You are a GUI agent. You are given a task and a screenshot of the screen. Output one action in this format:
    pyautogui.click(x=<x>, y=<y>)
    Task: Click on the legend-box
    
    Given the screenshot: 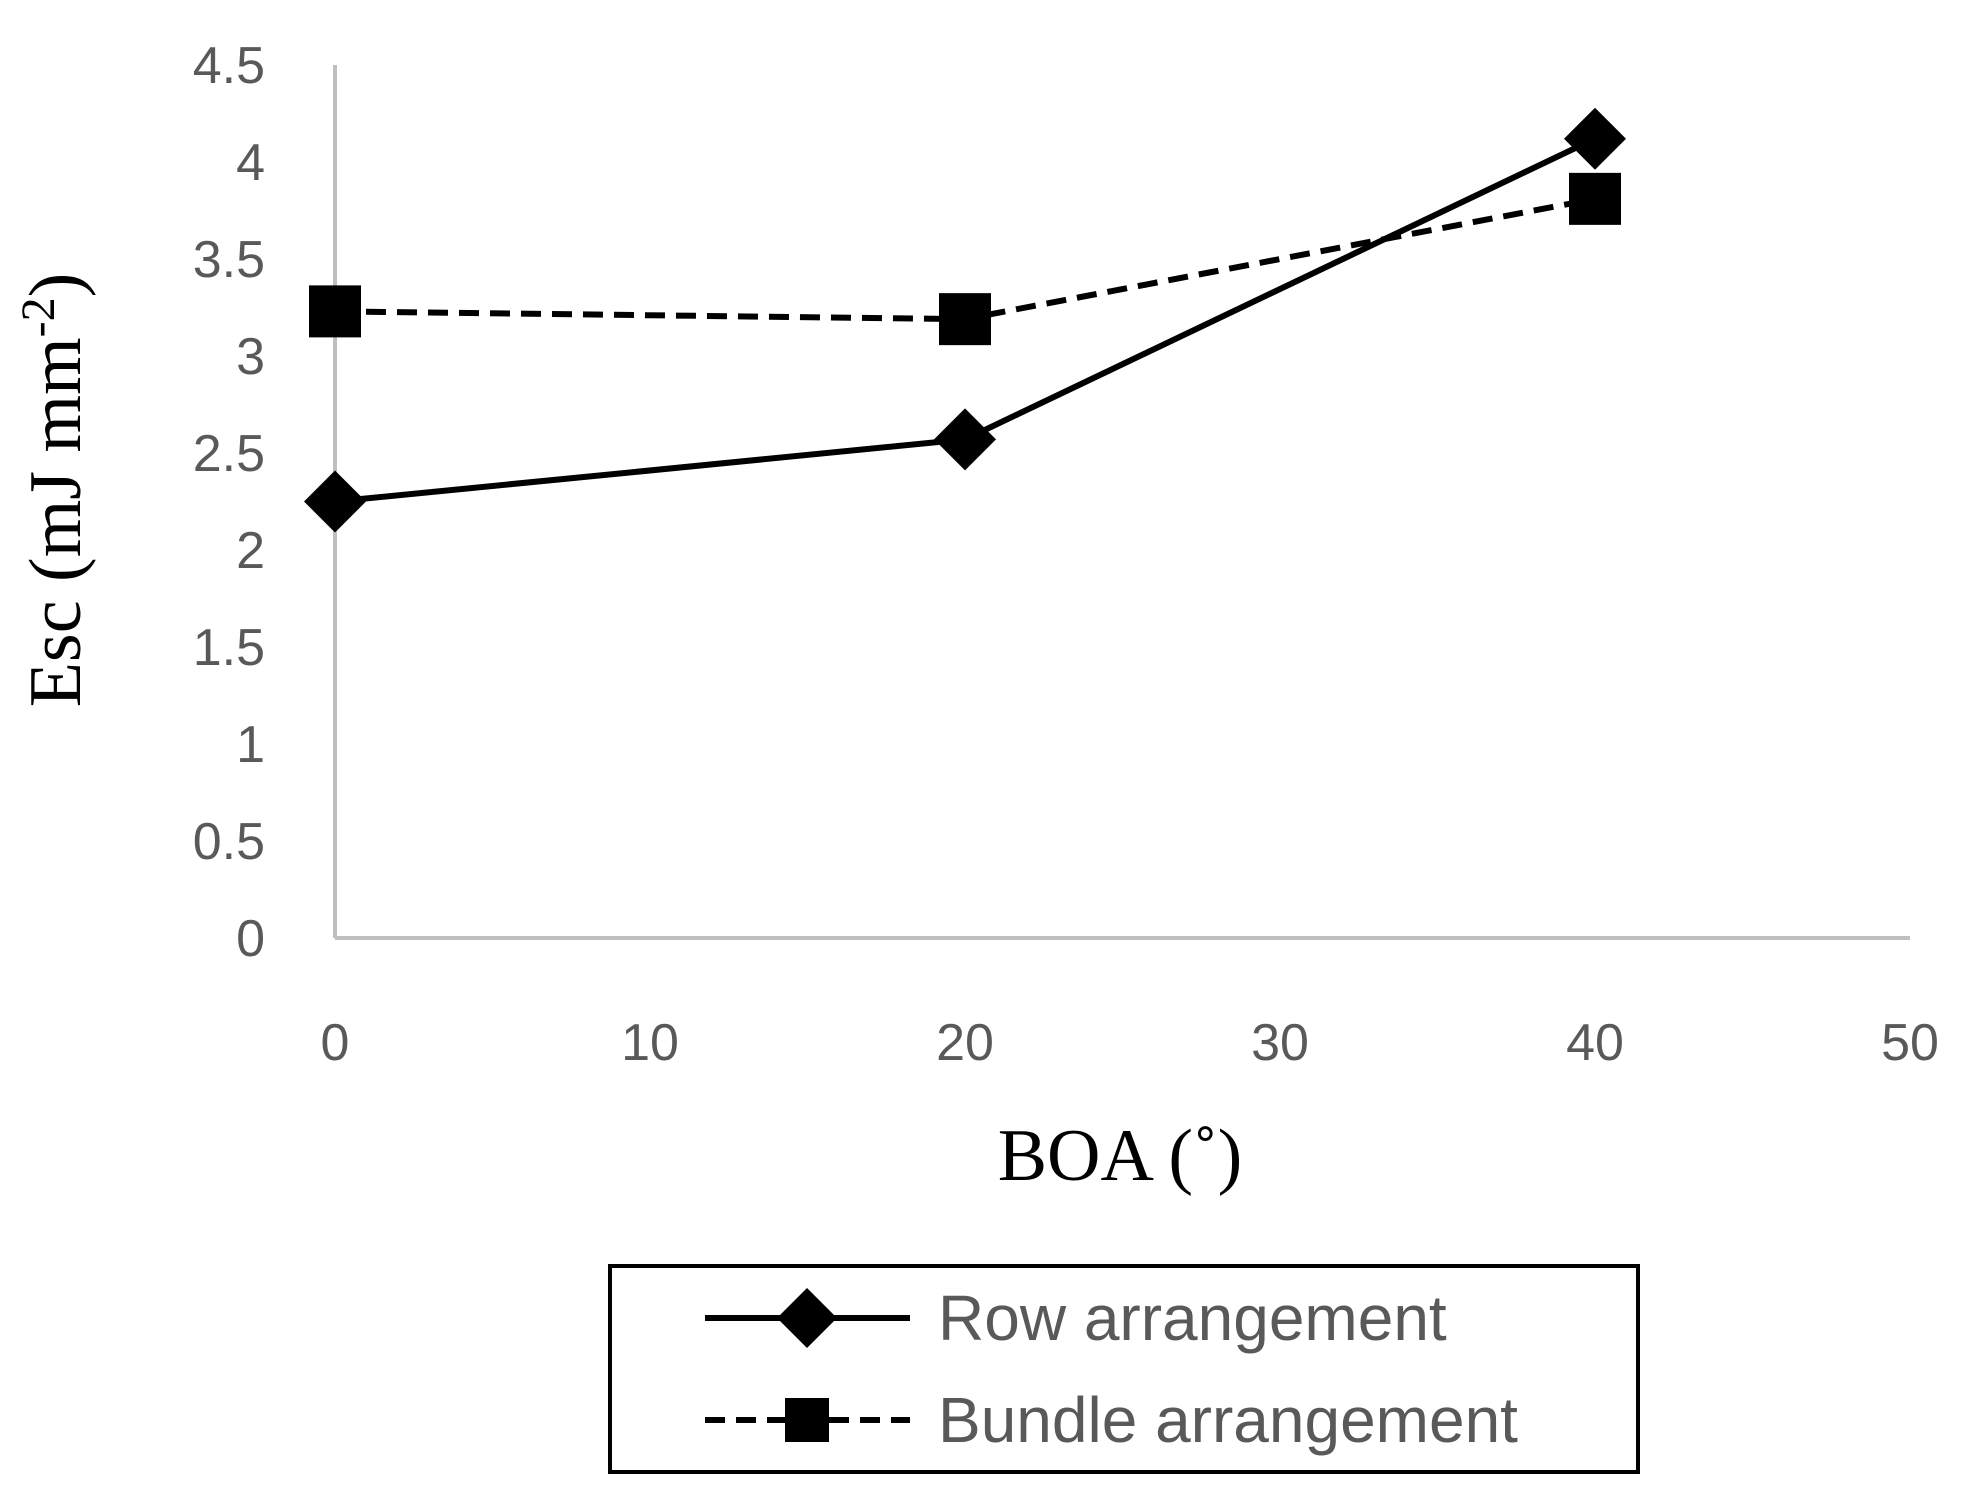 What is the action you would take?
    pyautogui.click(x=1124, y=1369)
    